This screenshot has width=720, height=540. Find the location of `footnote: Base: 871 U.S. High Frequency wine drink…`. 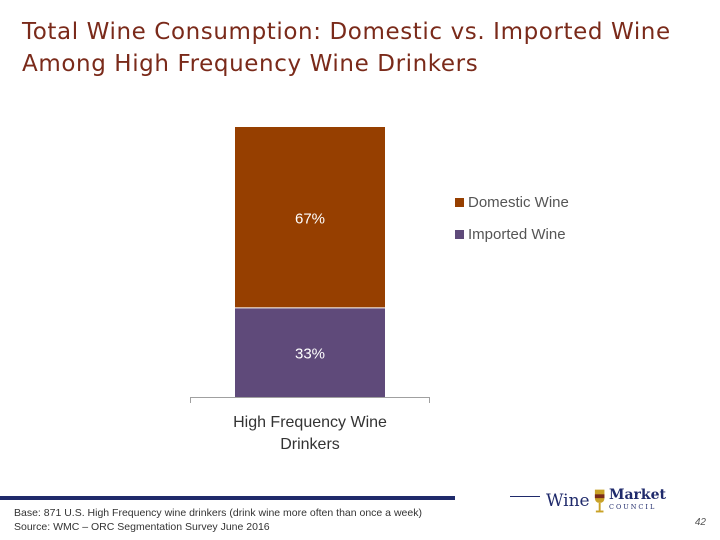

footnote: Base: 871 U.S. High Frequency wine drink… is located at coordinates (218, 520).